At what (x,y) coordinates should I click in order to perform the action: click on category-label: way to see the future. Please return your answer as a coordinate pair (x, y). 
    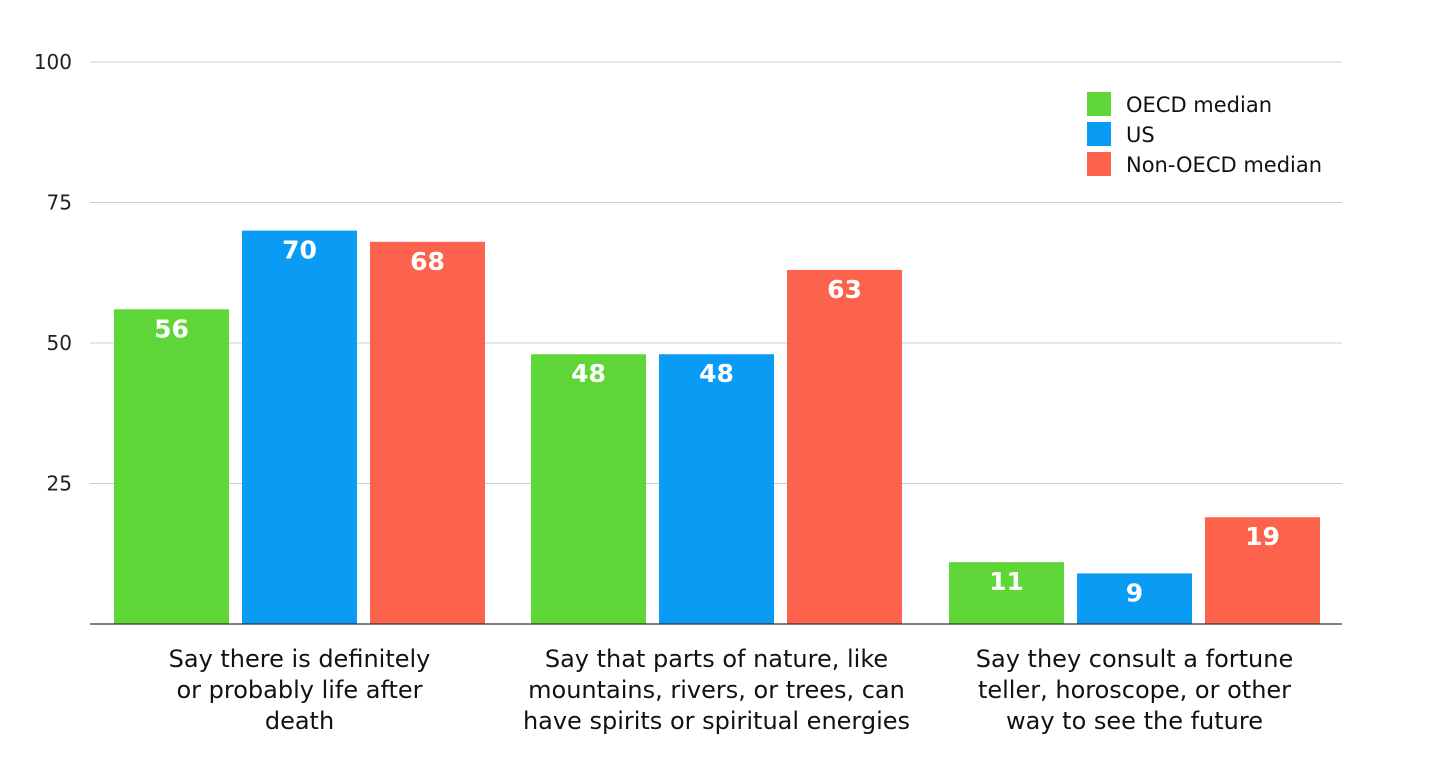
    Looking at the image, I should click on (1134, 721).